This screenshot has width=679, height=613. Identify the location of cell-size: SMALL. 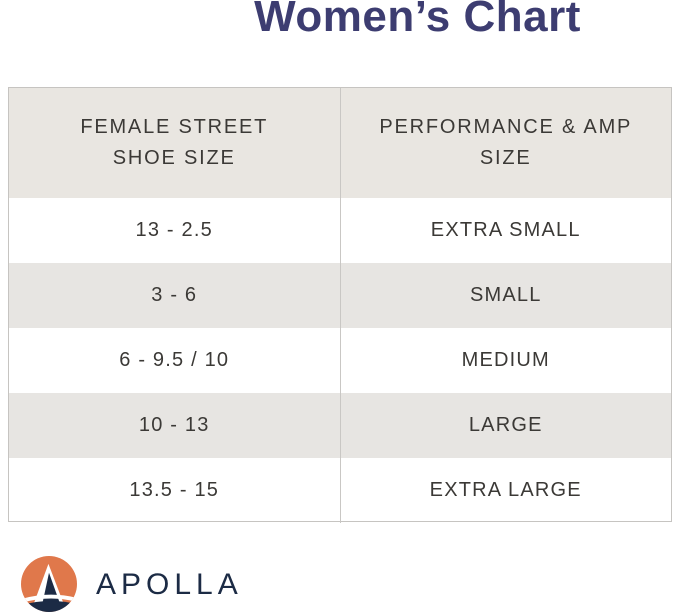
(505, 295).